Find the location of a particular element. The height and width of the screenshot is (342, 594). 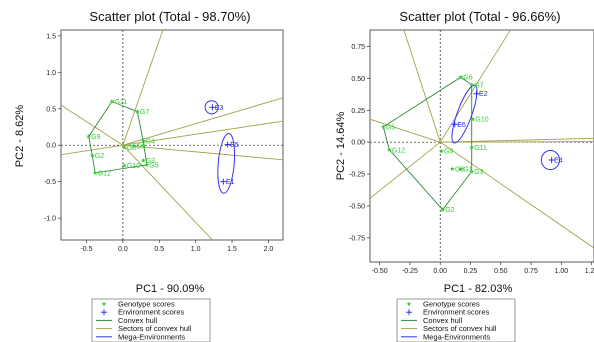

environment-label: E3 is located at coordinates (219, 108).